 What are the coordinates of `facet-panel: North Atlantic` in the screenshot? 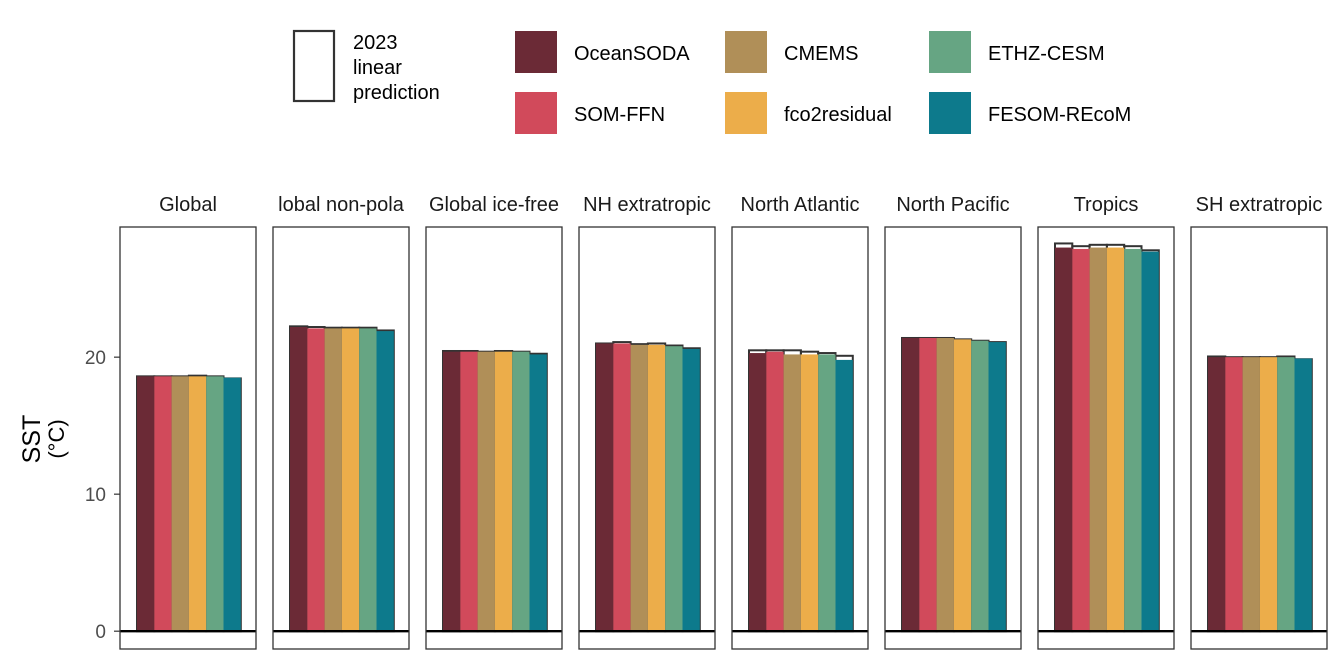 It's located at (800, 422).